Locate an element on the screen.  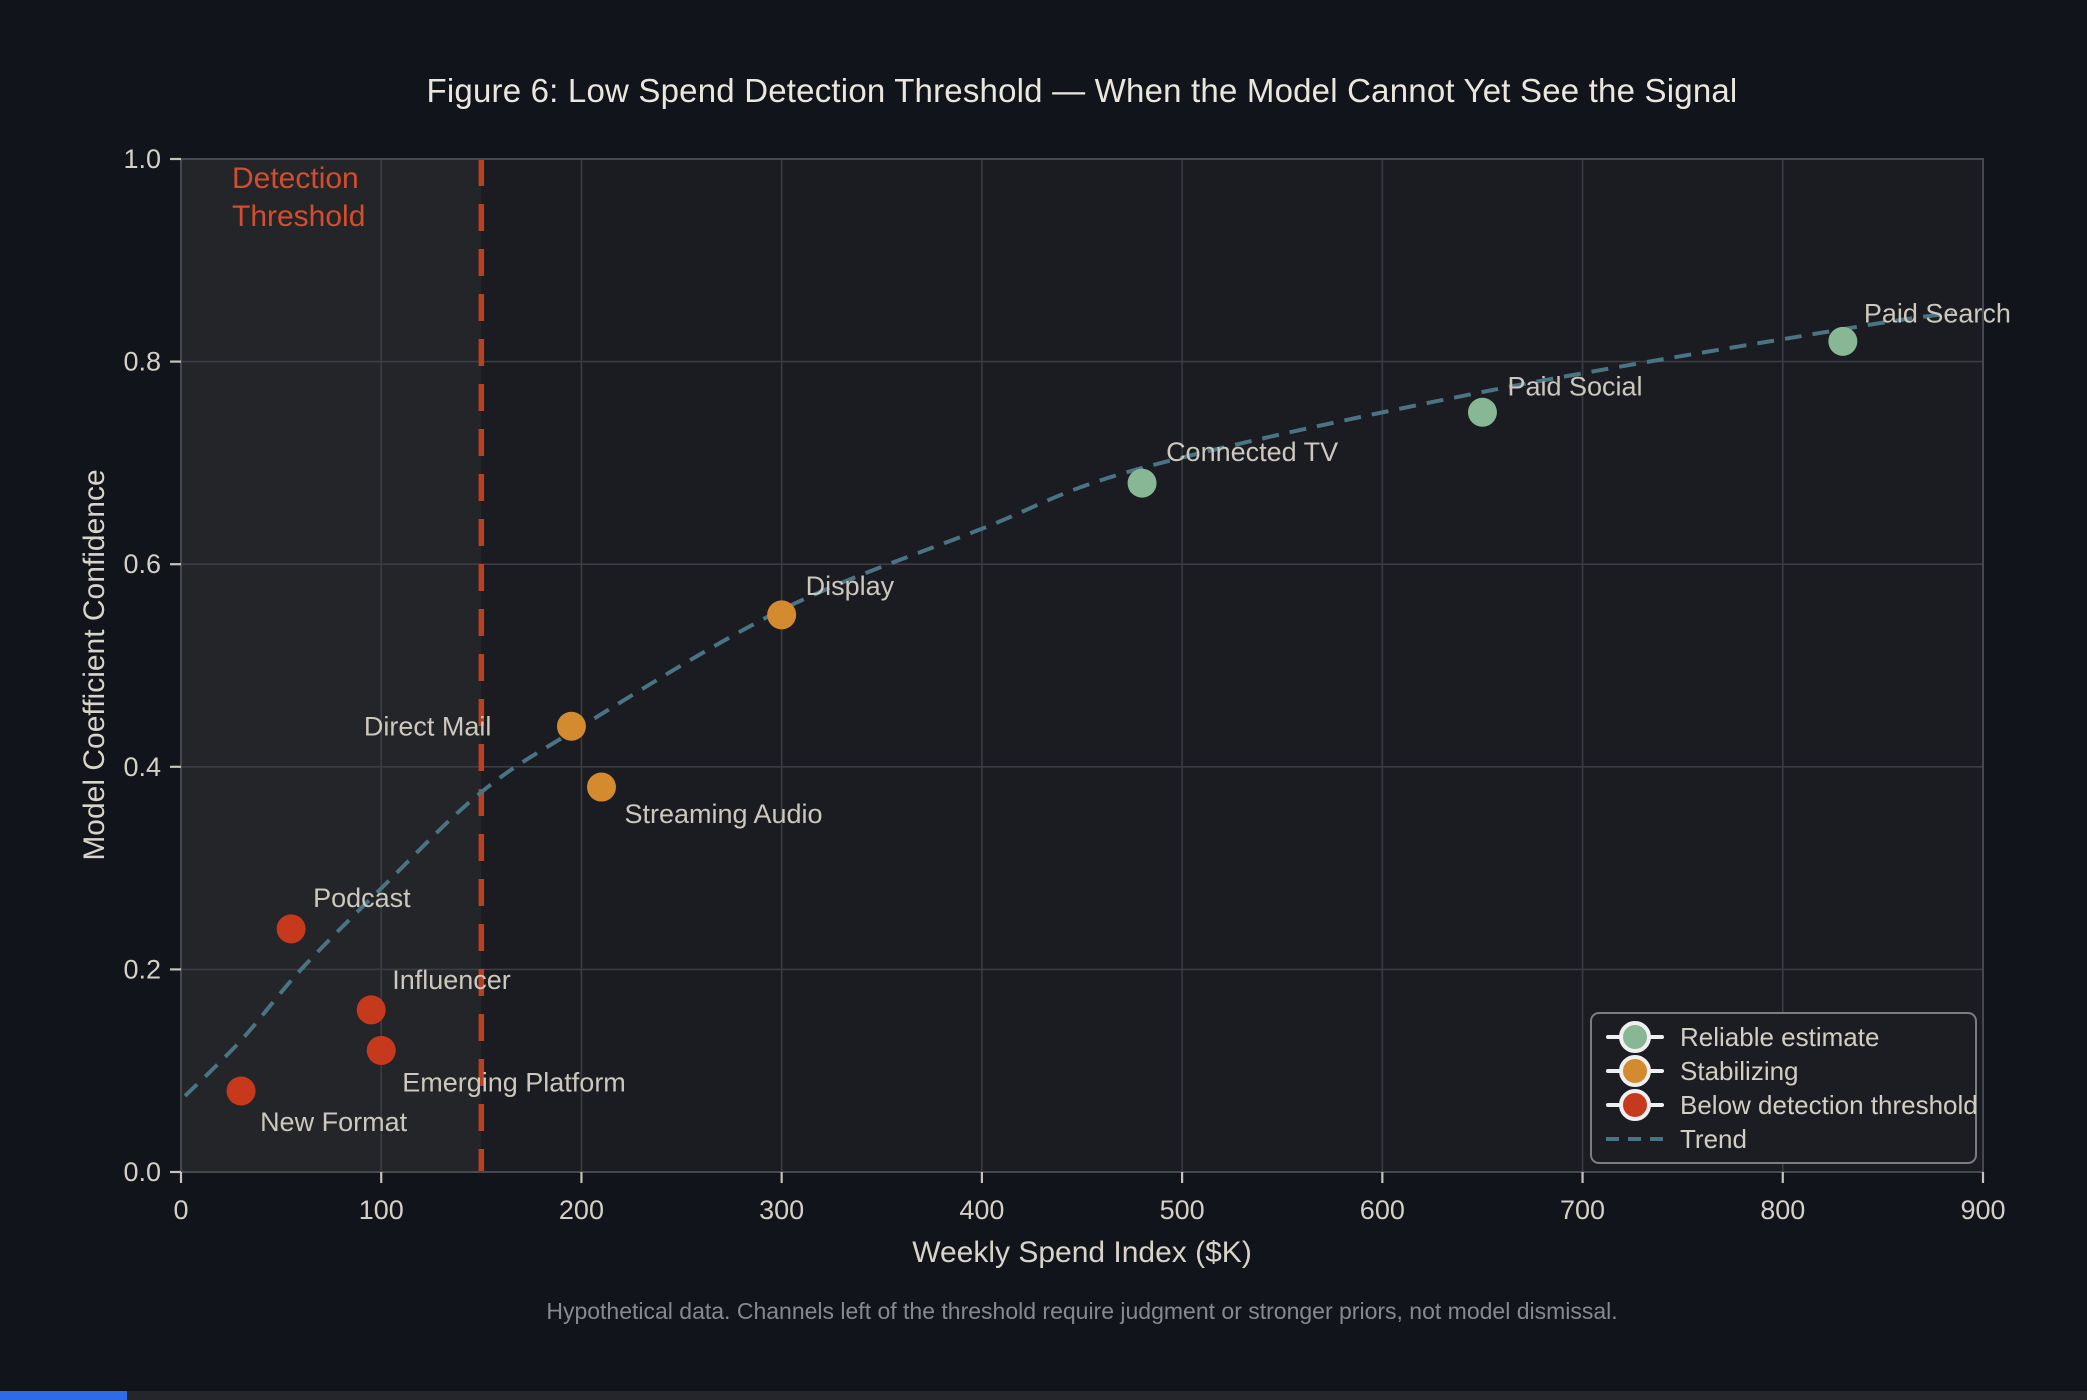
y-tick-label: 0.6 is located at coordinates (142, 564).